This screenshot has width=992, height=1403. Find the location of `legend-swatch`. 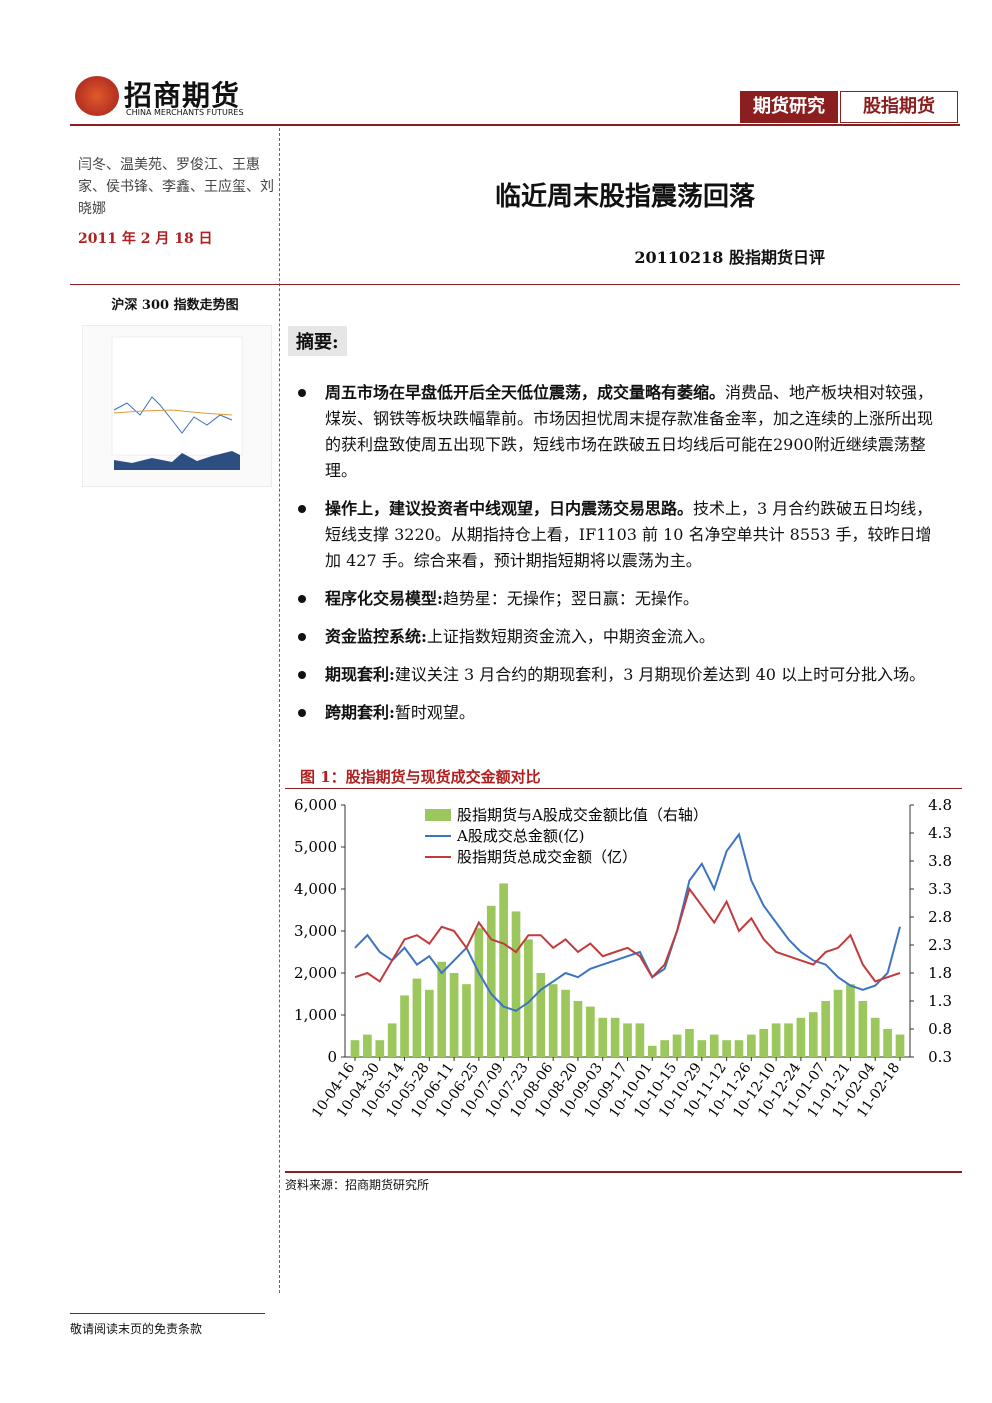

legend-swatch is located at coordinates (438, 815).